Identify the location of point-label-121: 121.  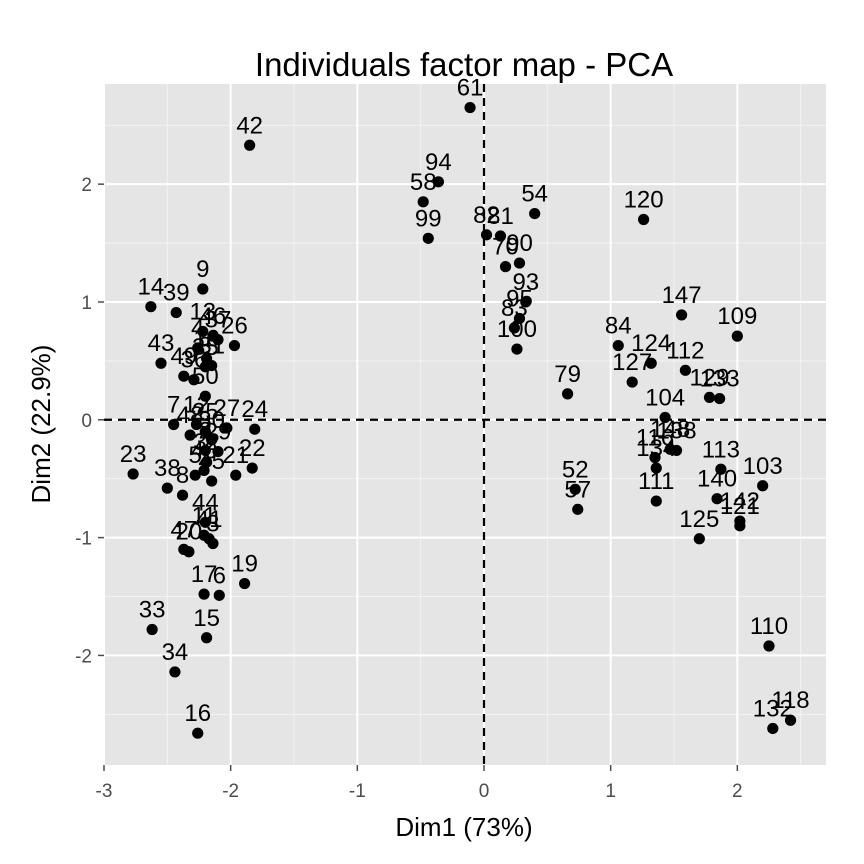
(740, 506).